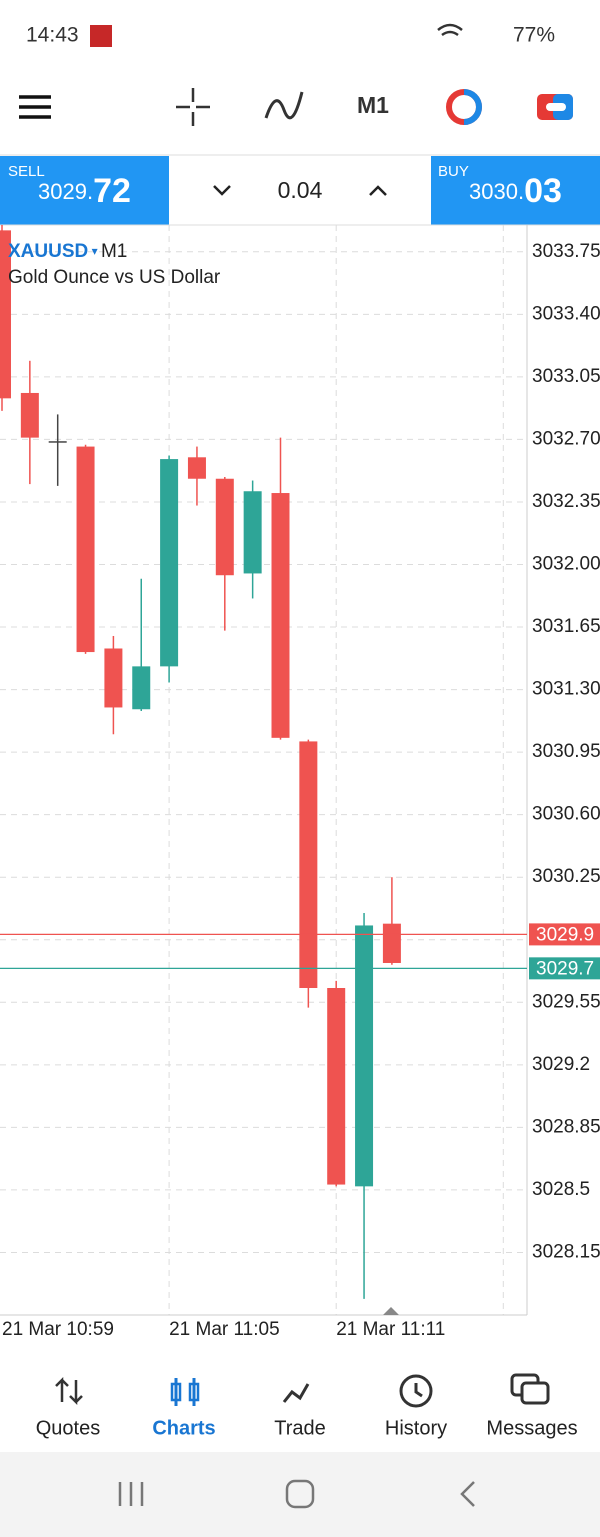 The image size is (600, 1537). I want to click on scroll-marker, so click(391, 1311).